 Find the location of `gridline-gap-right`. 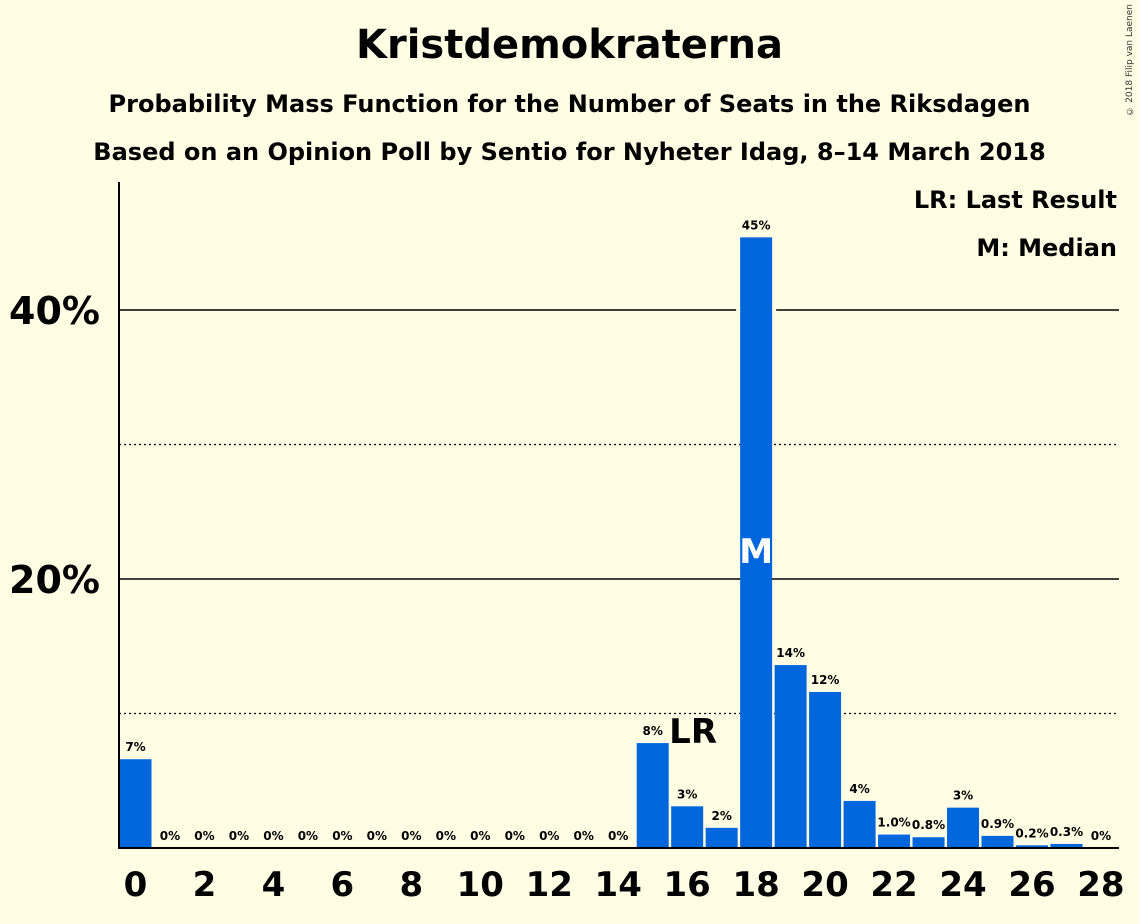

gridline-gap-right is located at coordinates (774, 310).